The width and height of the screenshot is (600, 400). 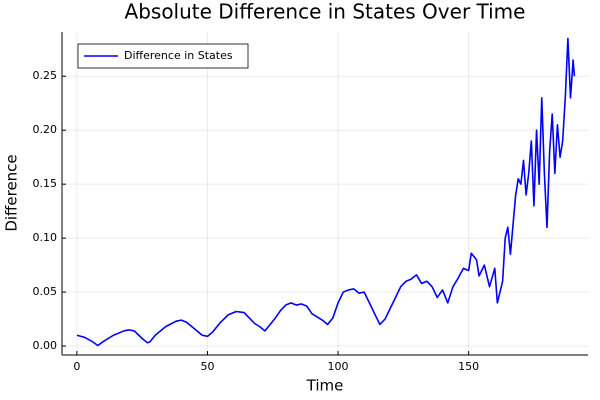 What do you see at coordinates (45, 183) in the screenshot?
I see `y-tick-label: 0.15` at bounding box center [45, 183].